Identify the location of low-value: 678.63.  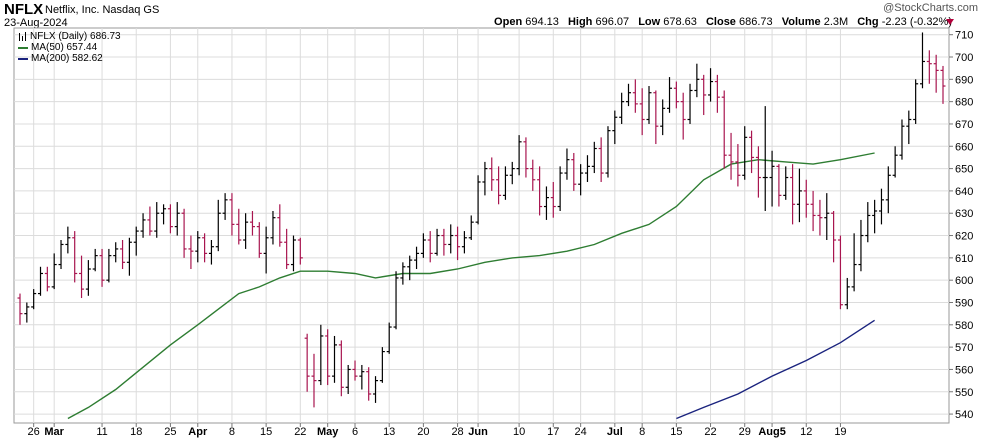
(680, 22).